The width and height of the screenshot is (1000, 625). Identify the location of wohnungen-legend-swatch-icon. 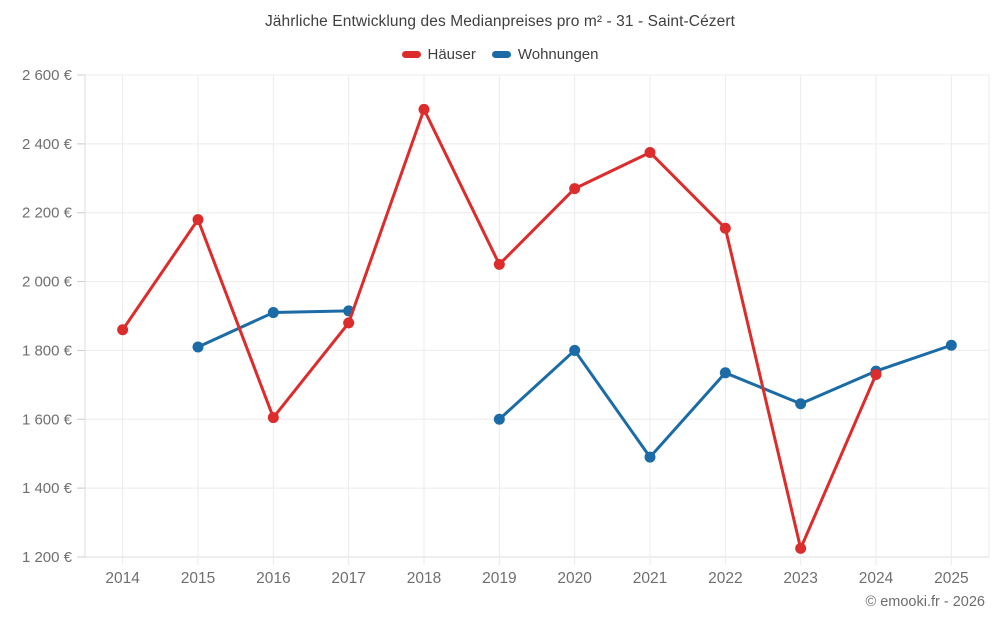
(501, 54).